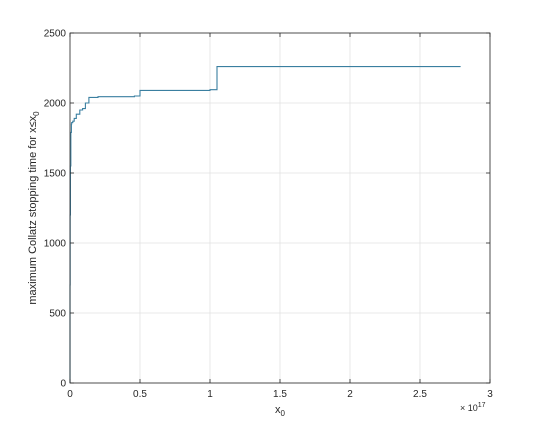 The image size is (540, 429). I want to click on y-axis-label-main: maximum Collatz stopping time for x≤x, so click(33, 209).